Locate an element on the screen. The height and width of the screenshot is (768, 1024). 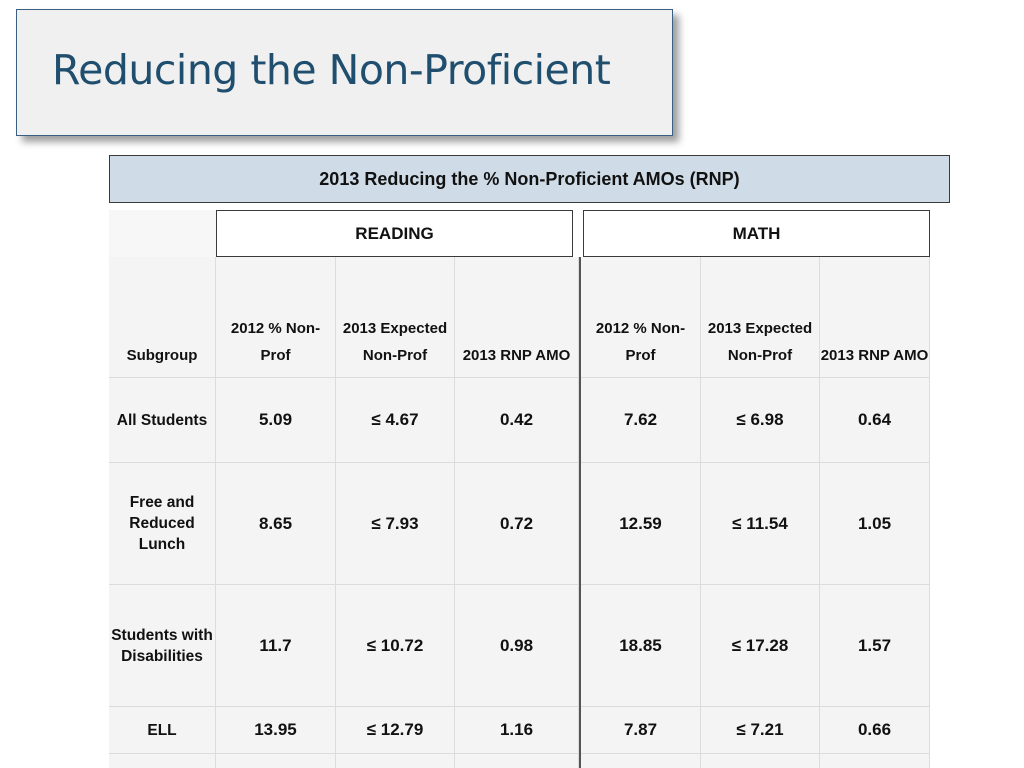
row-subgroup: ELL is located at coordinates (162, 730).